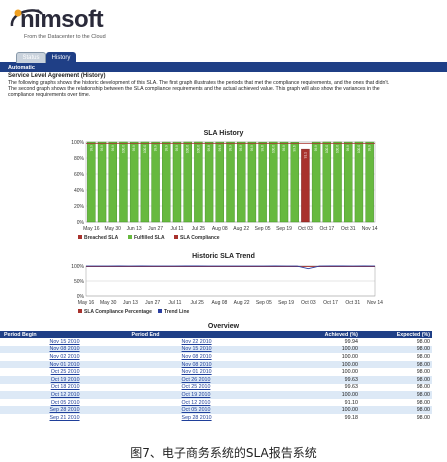  I want to click on logo-text: nimsoft, so click(62, 19).